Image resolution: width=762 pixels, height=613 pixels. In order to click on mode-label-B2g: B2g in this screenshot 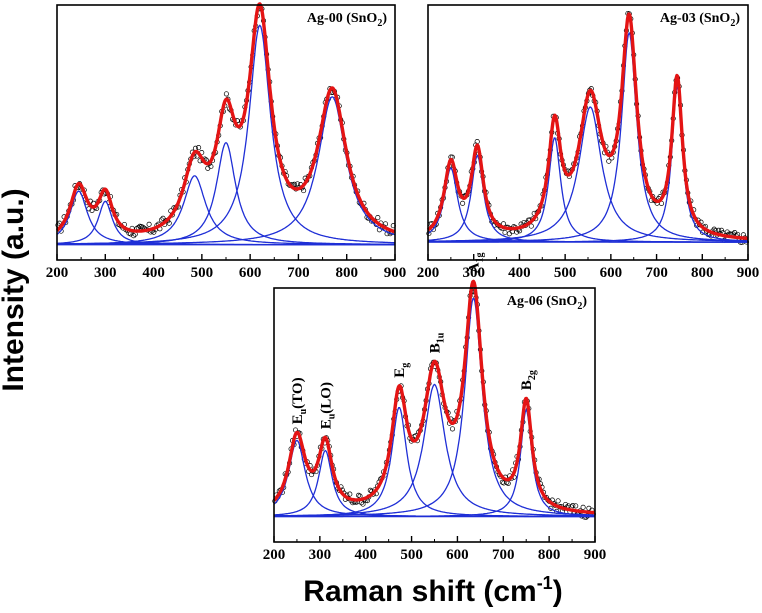, I will do `click(528, 380)`.